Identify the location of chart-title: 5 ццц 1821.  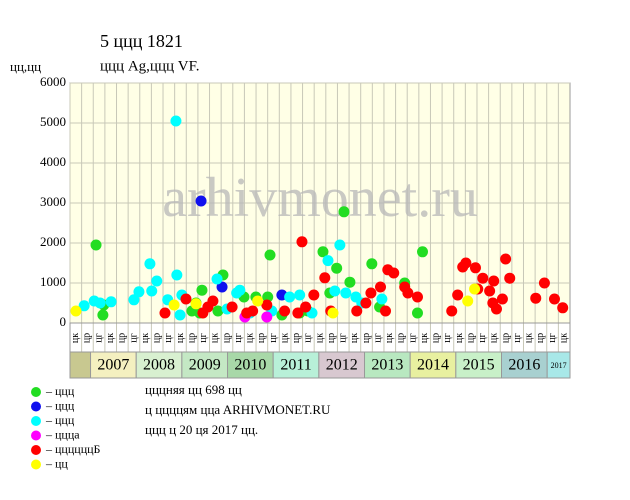
(141, 41).